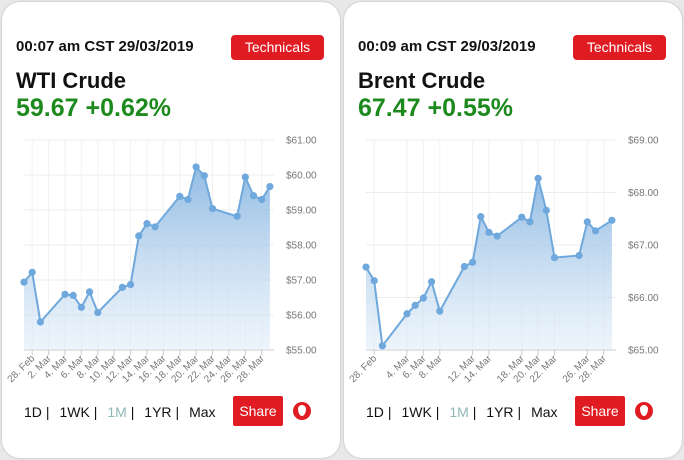 The width and height of the screenshot is (684, 460). I want to click on price-line, so click(489, 263).